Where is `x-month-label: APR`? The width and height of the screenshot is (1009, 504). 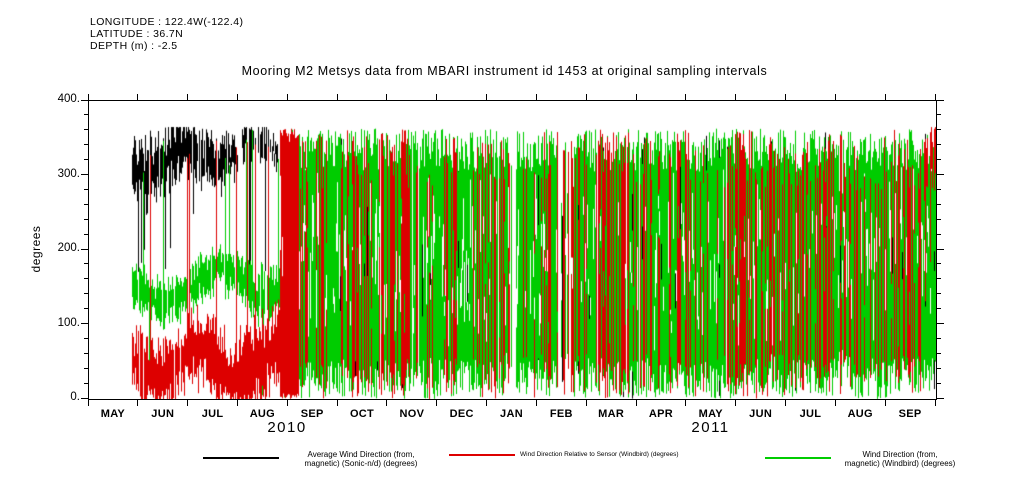 x-month-label: APR is located at coordinates (661, 414).